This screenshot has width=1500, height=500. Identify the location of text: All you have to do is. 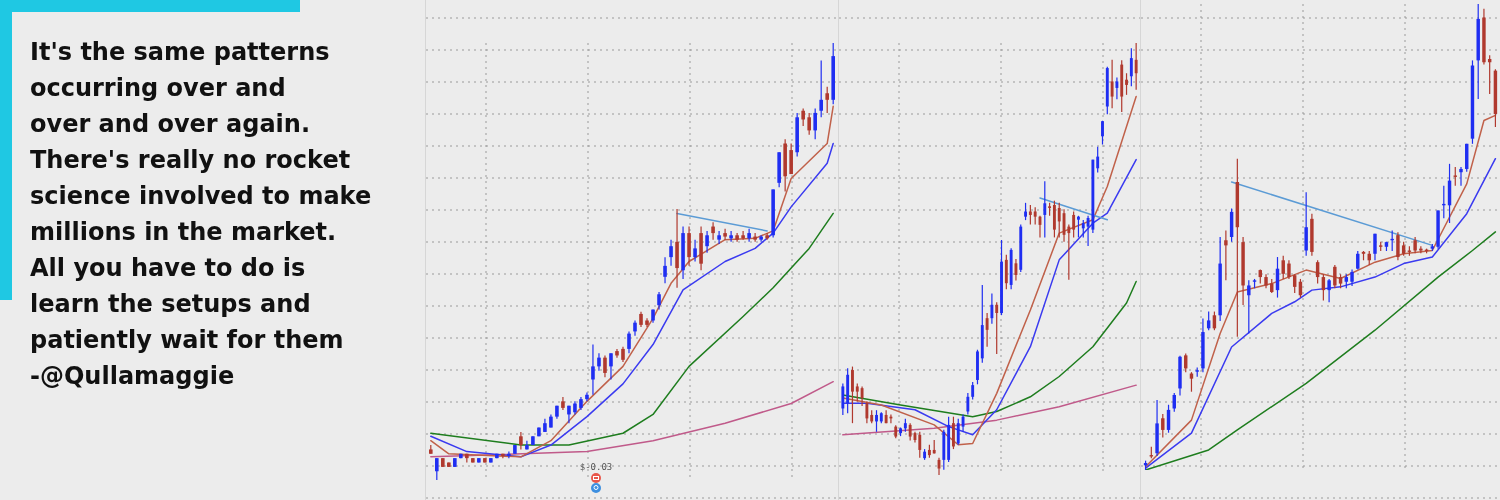
(168, 268).